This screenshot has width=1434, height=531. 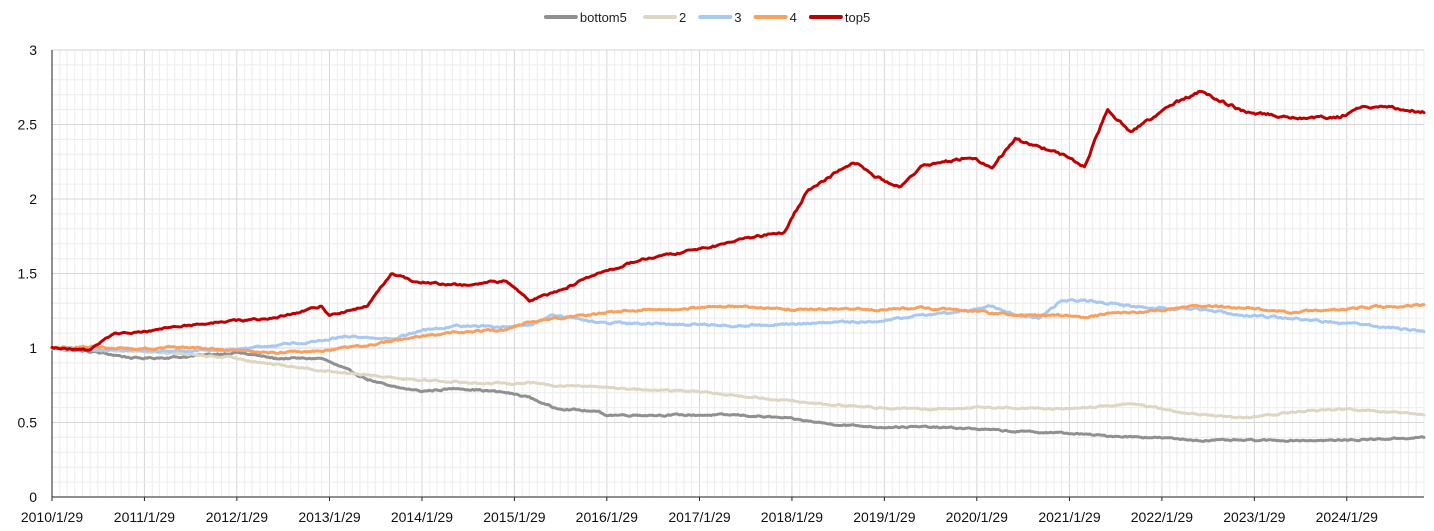 What do you see at coordinates (706, 17) in the screenshot?
I see `legend: bottom5 2 3 4 top5` at bounding box center [706, 17].